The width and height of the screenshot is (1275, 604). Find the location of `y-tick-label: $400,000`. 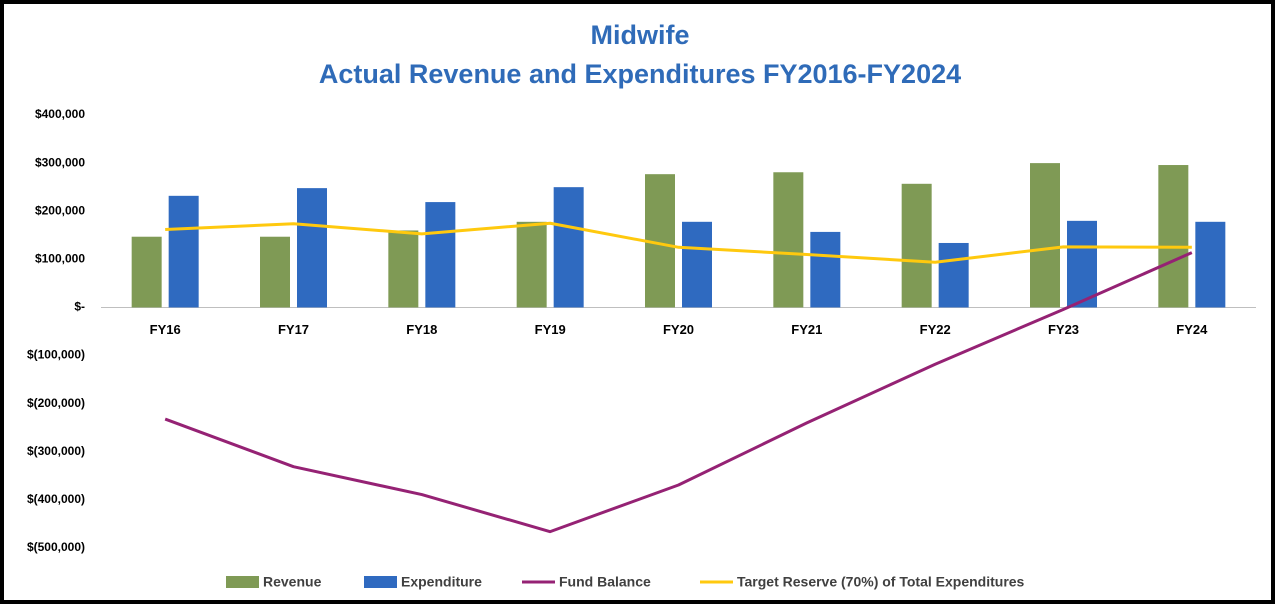

y-tick-label: $400,000 is located at coordinates (60, 114).